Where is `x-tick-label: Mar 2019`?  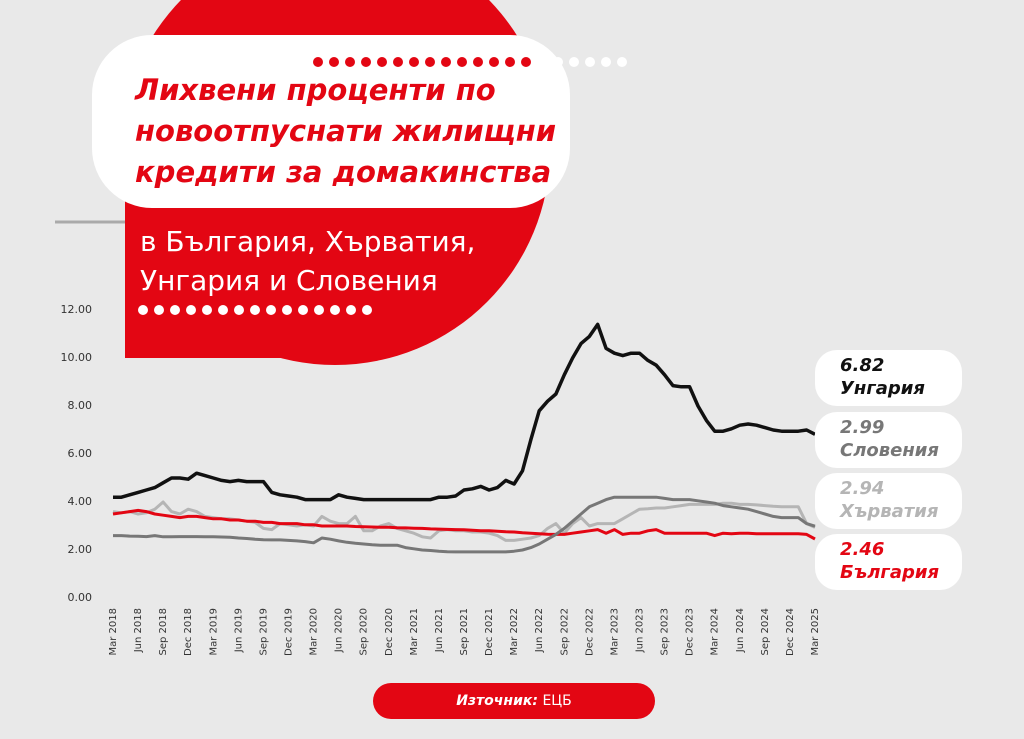 x-tick-label: Mar 2019 is located at coordinates (213, 632).